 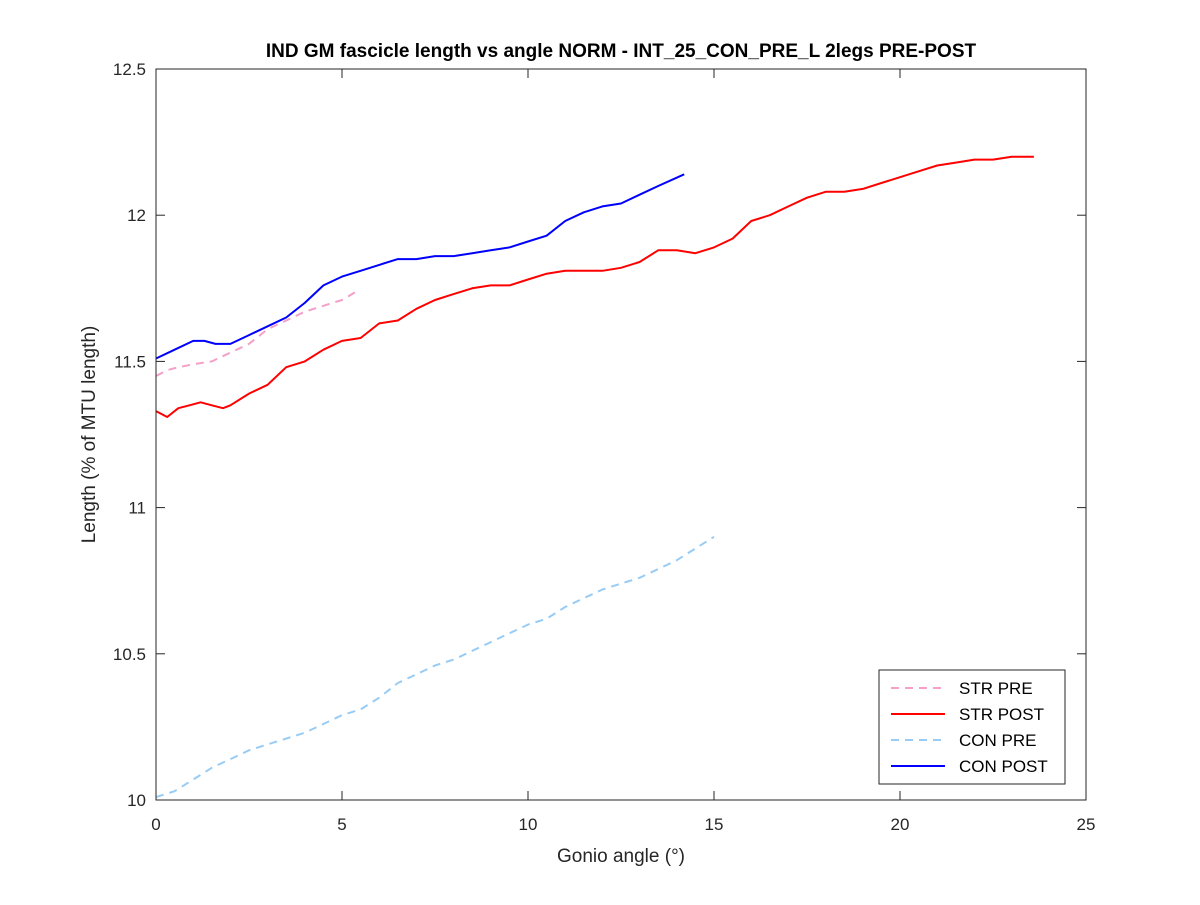 I want to click on legend-label-str-pre: STR PRE, so click(x=996, y=688).